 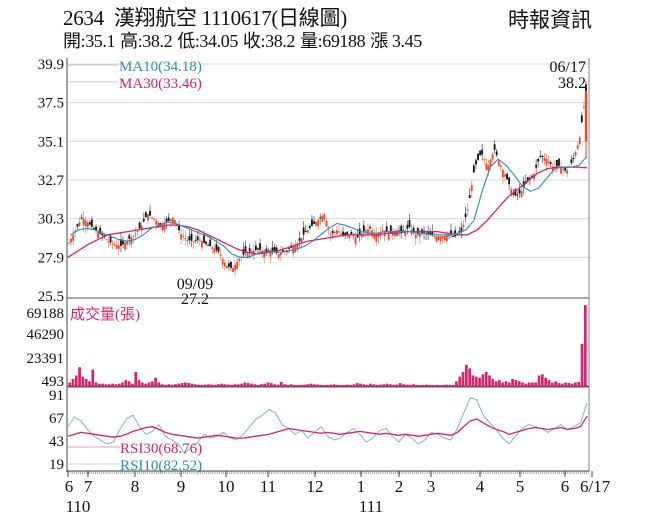 What do you see at coordinates (361, 486) in the screenshot?
I see `x-tick-label: 1` at bounding box center [361, 486].